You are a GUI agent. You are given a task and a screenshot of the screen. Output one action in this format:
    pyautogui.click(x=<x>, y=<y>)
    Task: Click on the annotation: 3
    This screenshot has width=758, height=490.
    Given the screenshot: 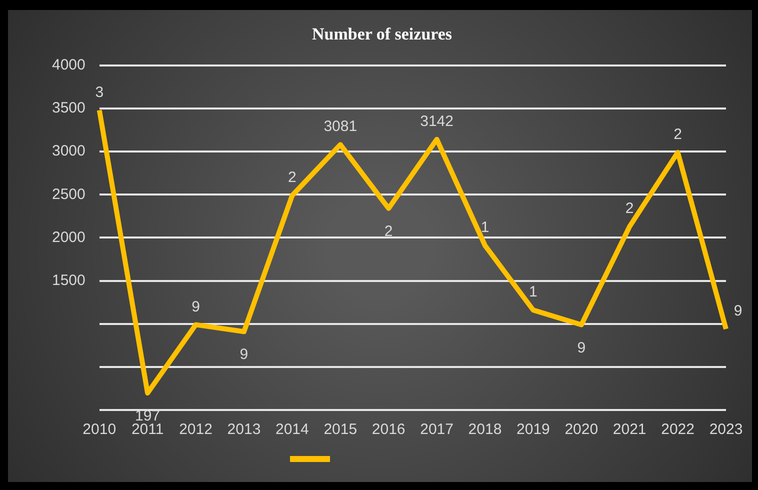 What is the action you would take?
    pyautogui.click(x=99, y=92)
    